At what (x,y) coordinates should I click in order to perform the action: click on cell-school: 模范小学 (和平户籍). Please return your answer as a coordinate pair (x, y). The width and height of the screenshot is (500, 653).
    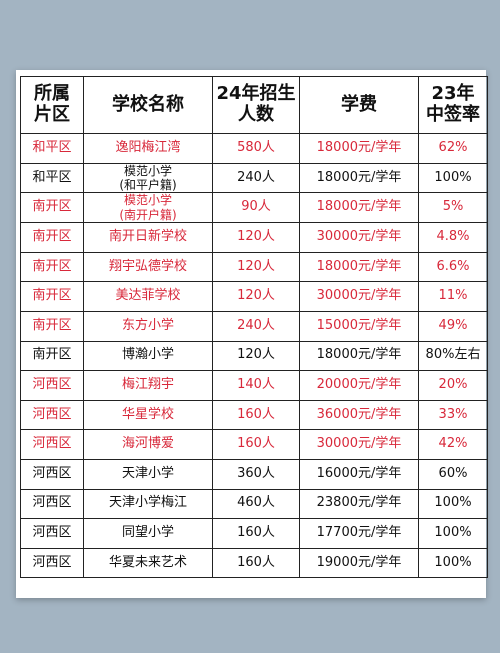
    Looking at the image, I should click on (148, 178).